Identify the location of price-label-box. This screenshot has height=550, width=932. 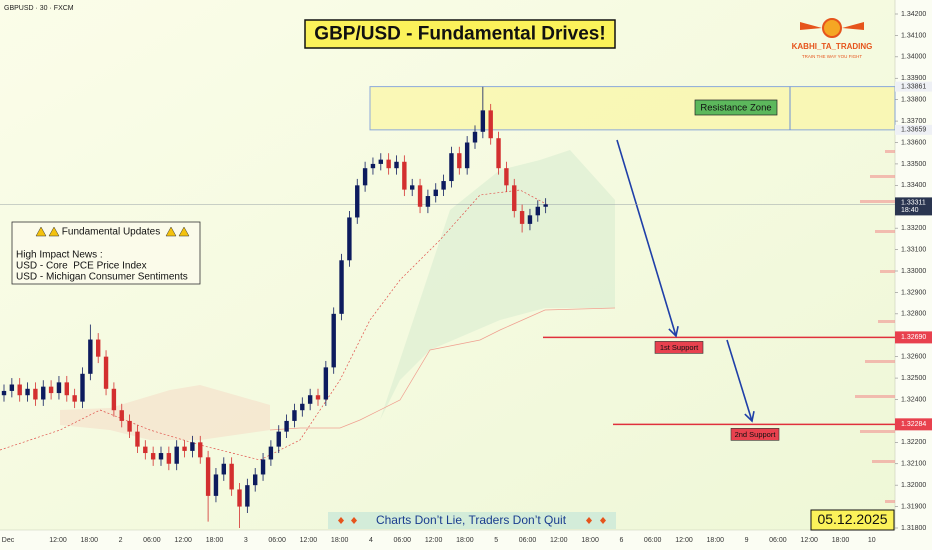
(913, 337).